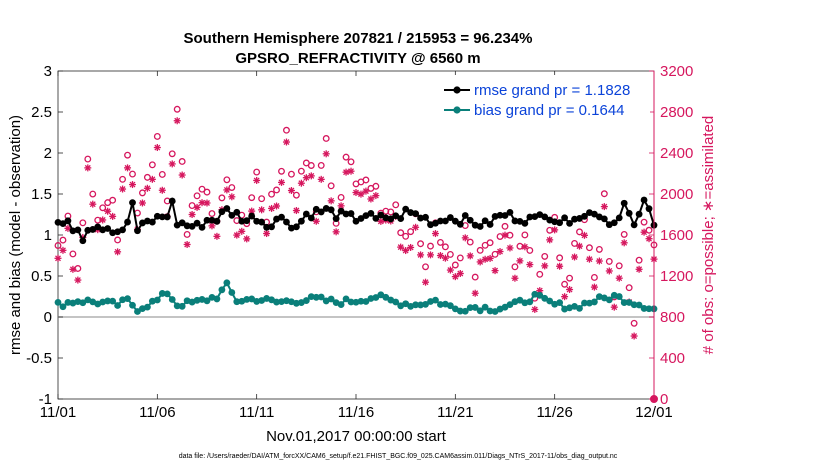 The image size is (830, 470). What do you see at coordinates (356, 436) in the screenshot?
I see `x-axis-label: Nov.01,2017 00:00:00 start` at bounding box center [356, 436].